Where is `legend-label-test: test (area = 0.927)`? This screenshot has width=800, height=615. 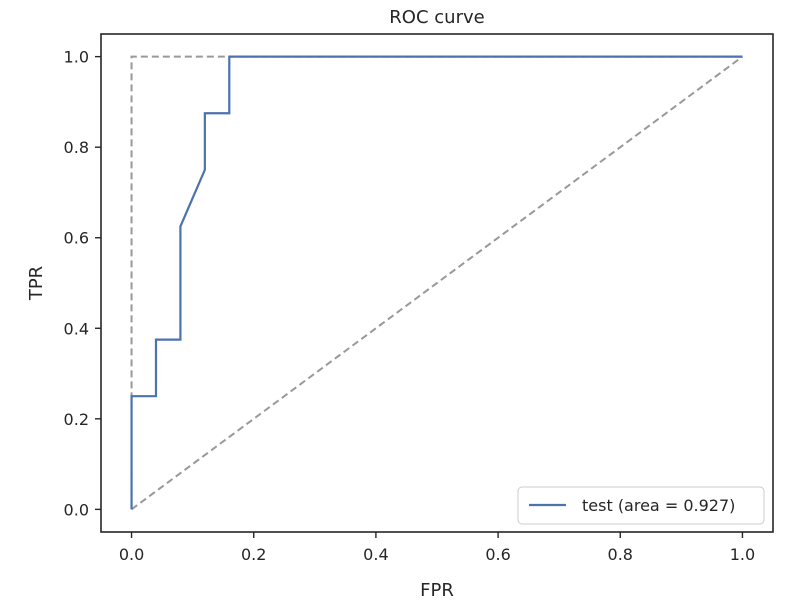 legend-label-test: test (area = 0.927) is located at coordinates (658, 505).